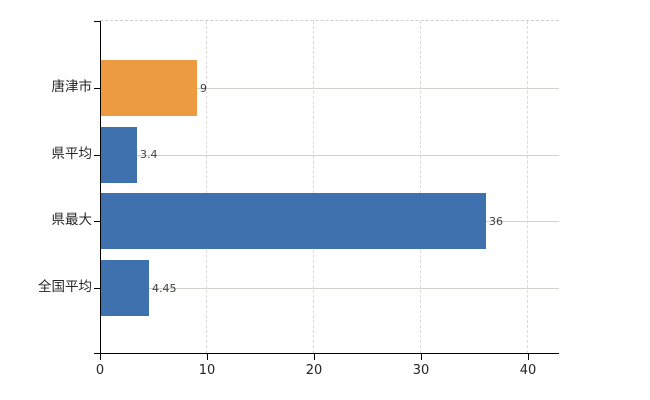 Image resolution: width=650 pixels, height=400 pixels. What do you see at coordinates (72, 87) in the screenshot?
I see `category-label: 唐津市` at bounding box center [72, 87].